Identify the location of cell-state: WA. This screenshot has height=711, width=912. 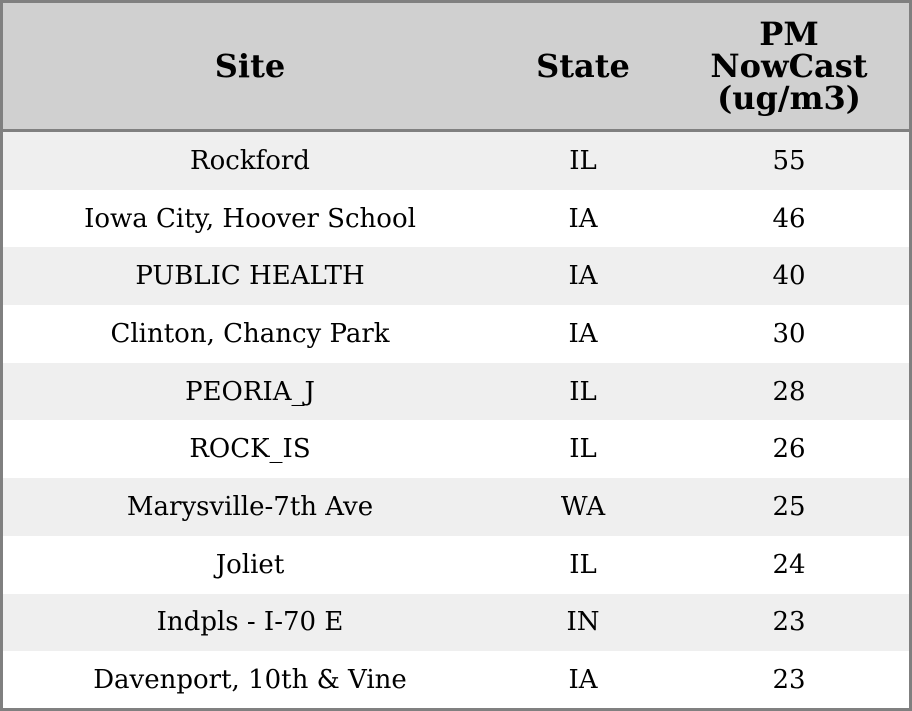
(583, 506).